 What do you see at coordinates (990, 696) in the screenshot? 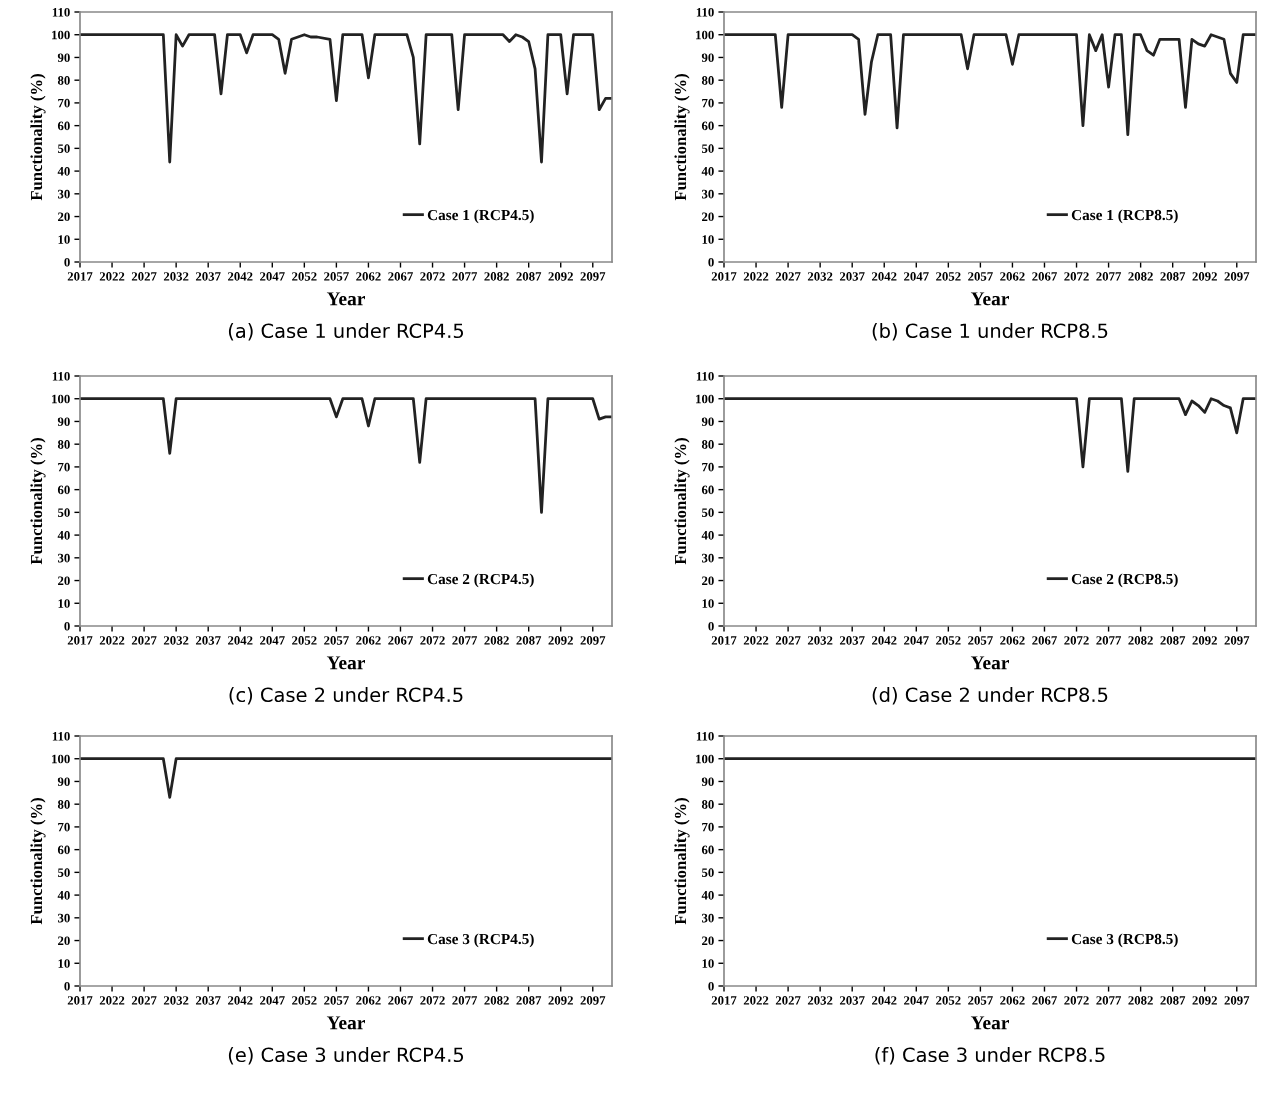
I see `text: (d) Case 2 under RCP8.5` at bounding box center [990, 696].